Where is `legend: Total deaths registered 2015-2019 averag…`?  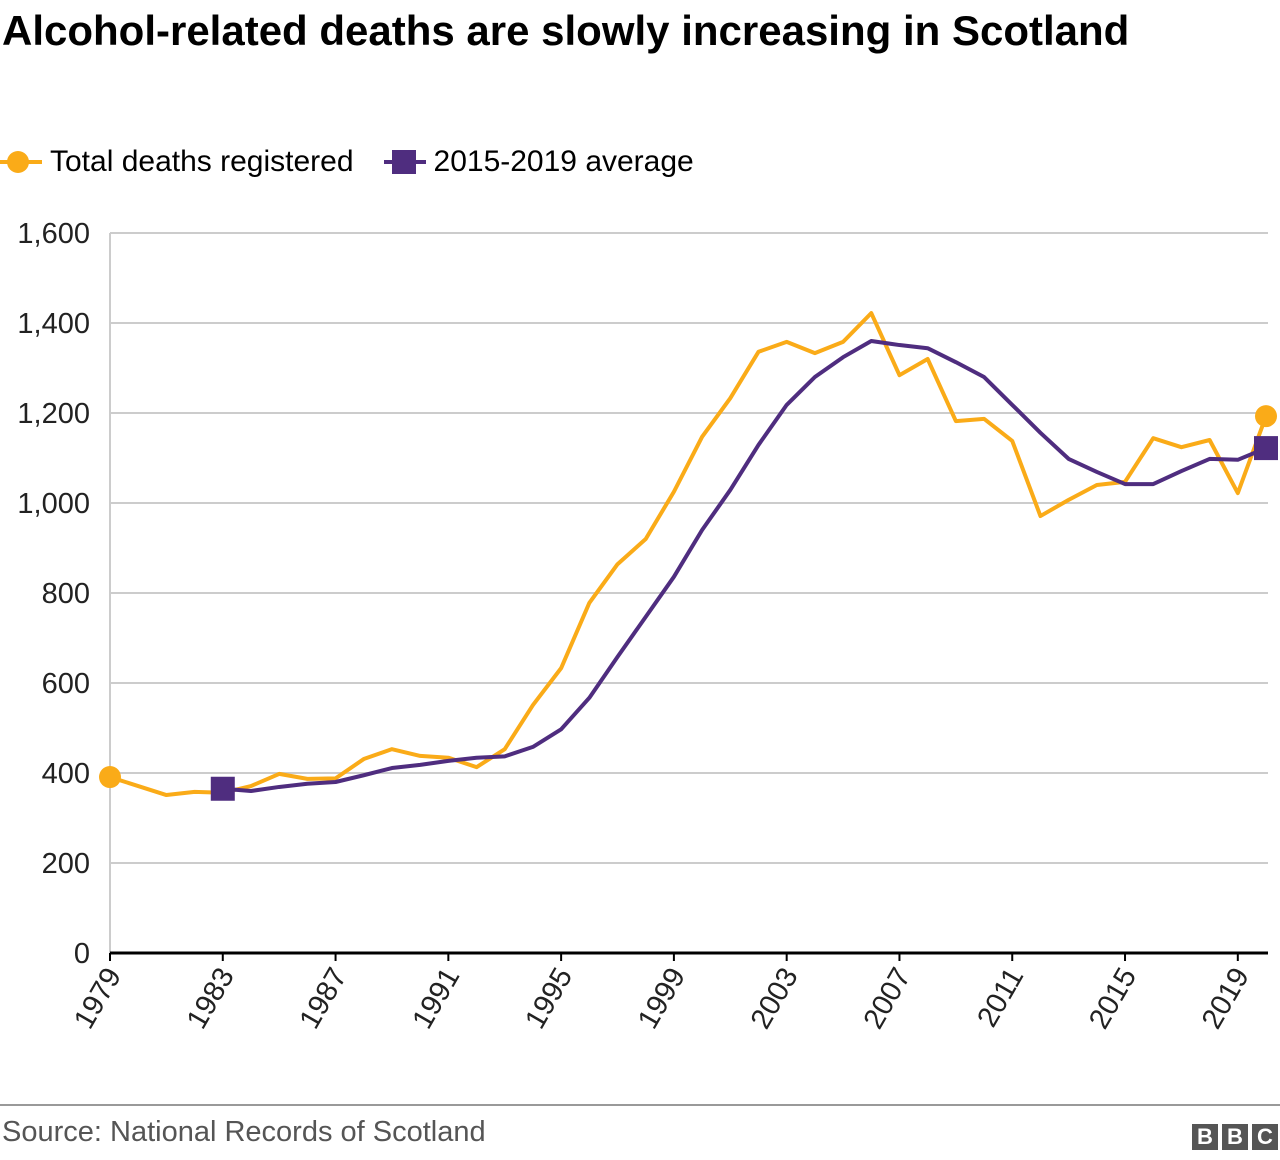
legend: Total deaths registered 2015-2019 averag… is located at coordinates (362, 162).